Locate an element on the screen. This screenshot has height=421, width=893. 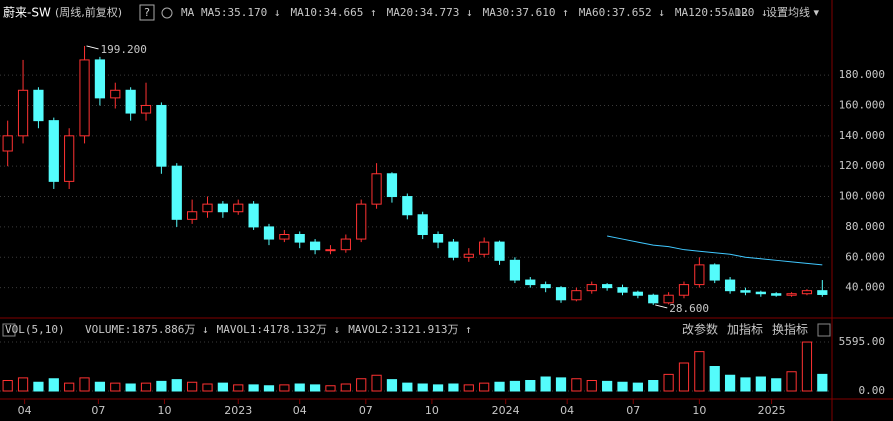
ma-legend: MA120:55.120 ↓ is located at coordinates (721, 12).